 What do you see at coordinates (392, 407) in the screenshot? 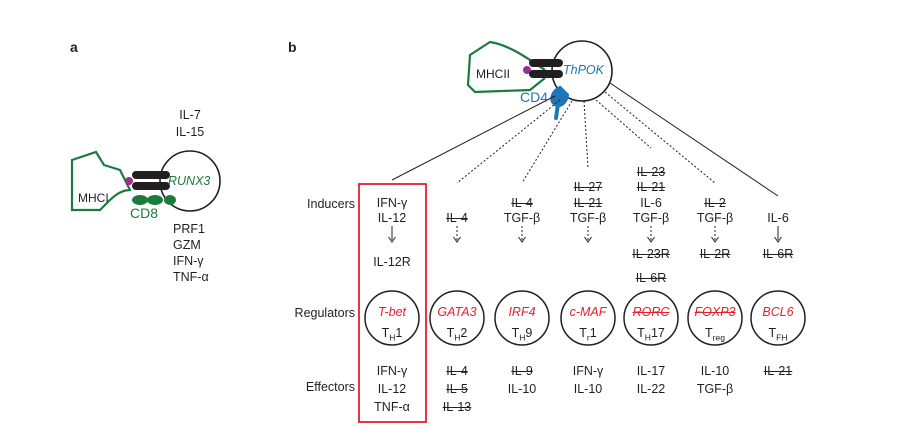
I see `effector-tbet-2: TNF-α` at bounding box center [392, 407].